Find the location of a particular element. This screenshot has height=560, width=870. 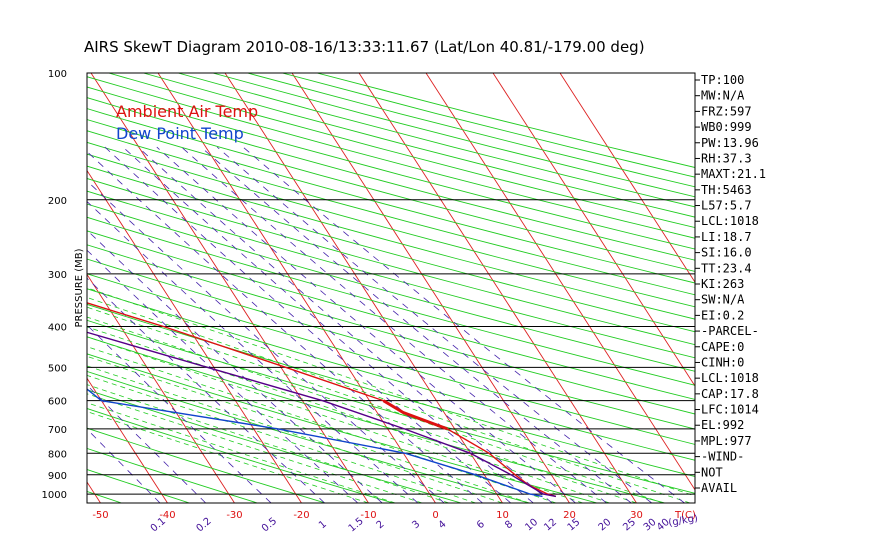

stat-entry: CAPE:0 is located at coordinates (722, 347).